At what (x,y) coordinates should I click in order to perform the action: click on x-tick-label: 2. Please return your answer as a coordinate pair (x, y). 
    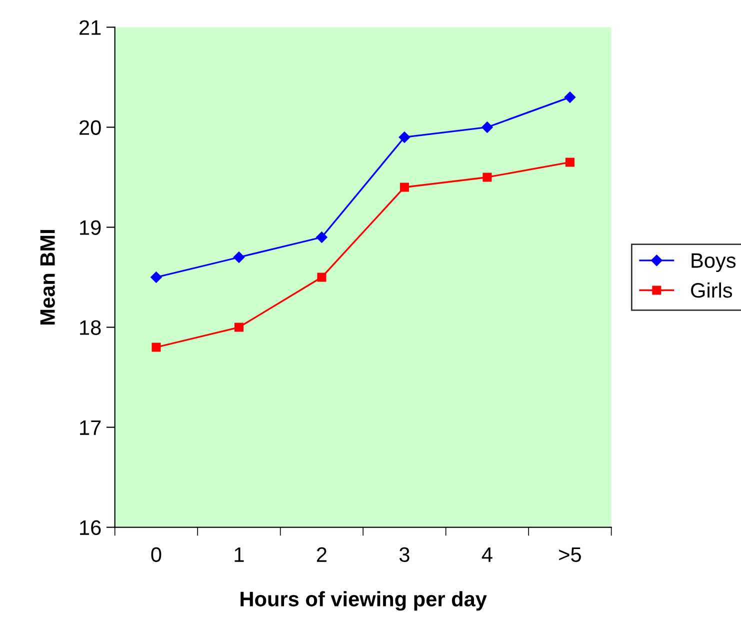
    Looking at the image, I should click on (321, 554).